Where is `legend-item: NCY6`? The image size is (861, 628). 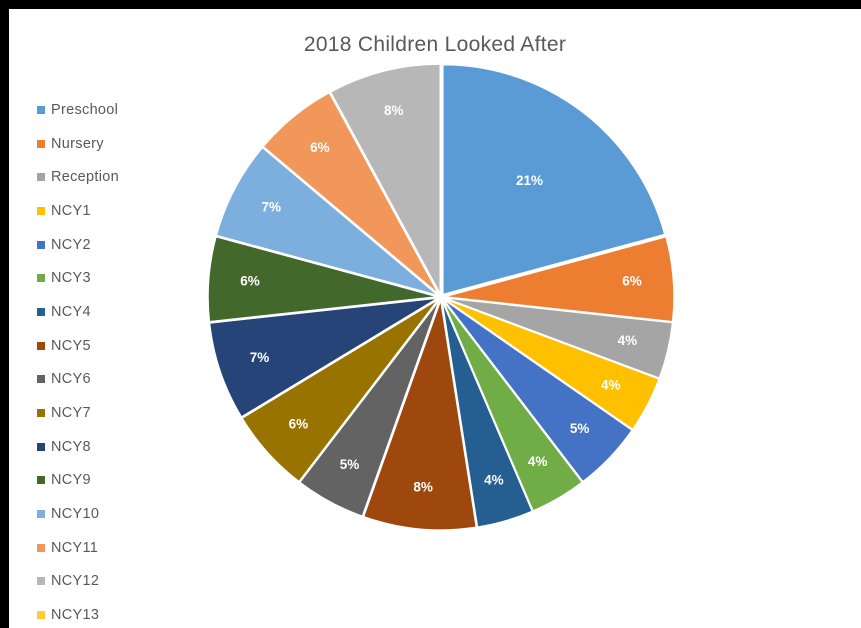
legend-item: NCY6 is located at coordinates (78, 380).